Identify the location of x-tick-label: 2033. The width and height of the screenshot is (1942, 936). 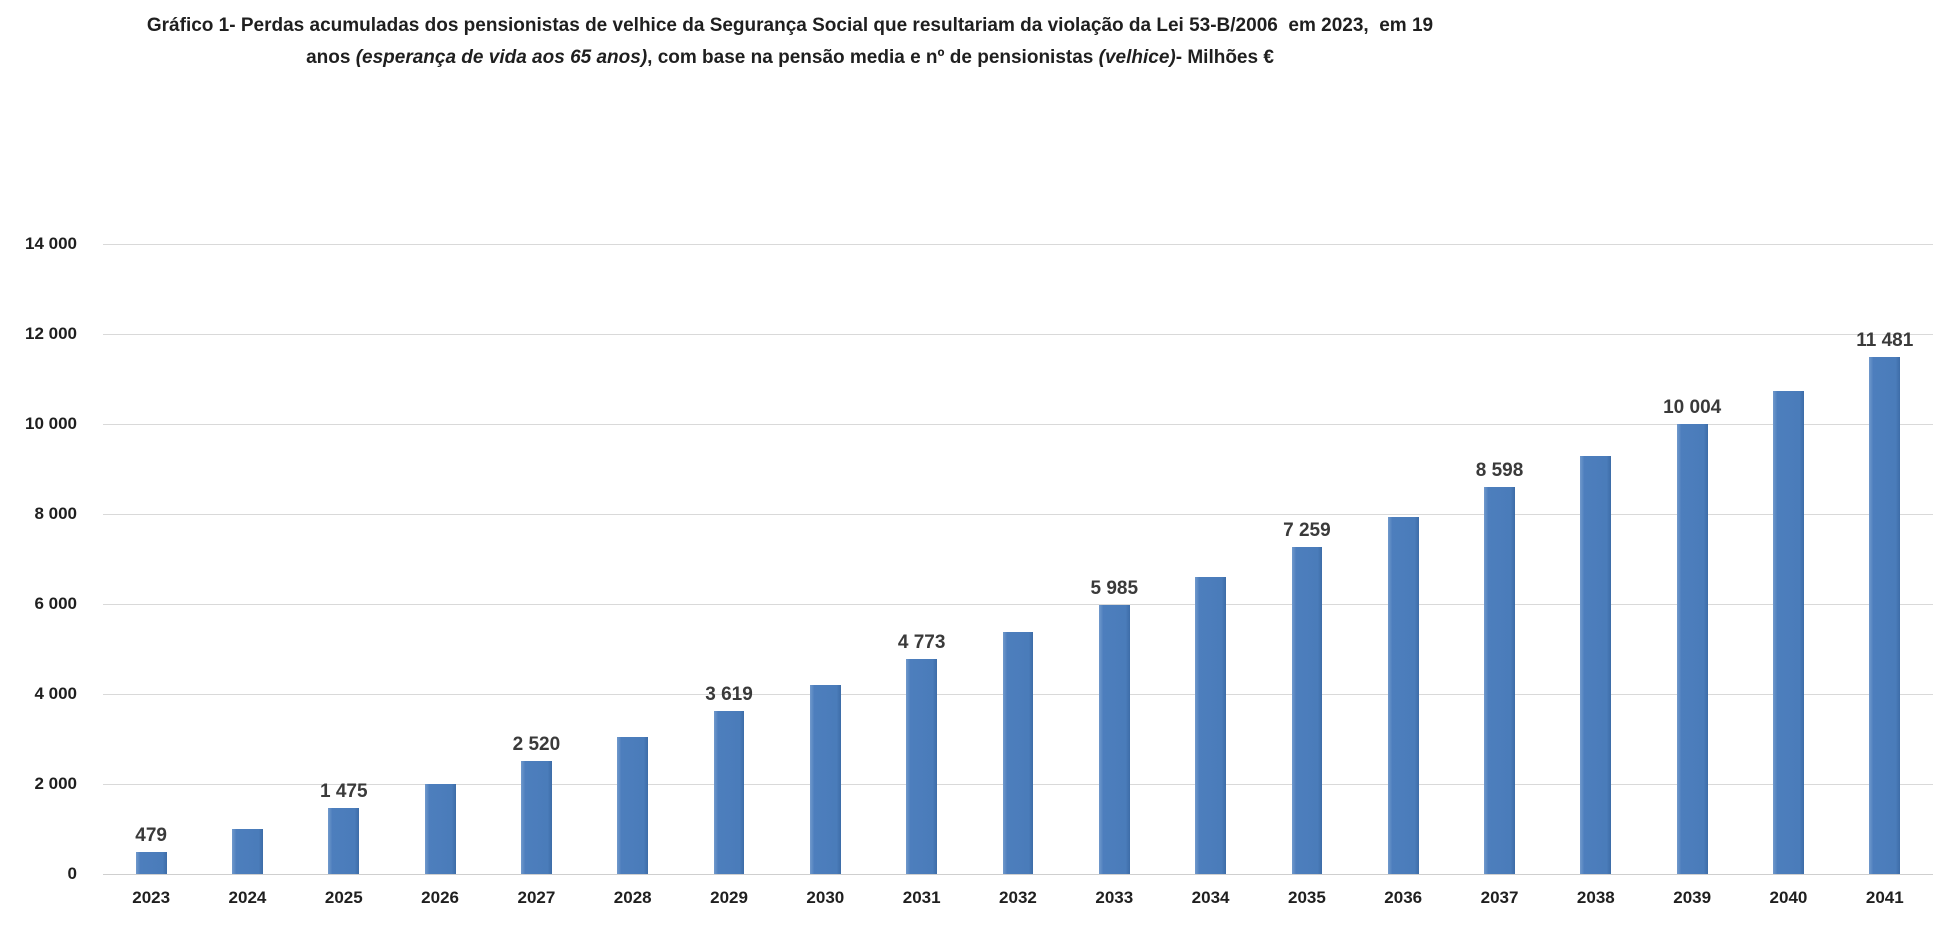
(1114, 897).